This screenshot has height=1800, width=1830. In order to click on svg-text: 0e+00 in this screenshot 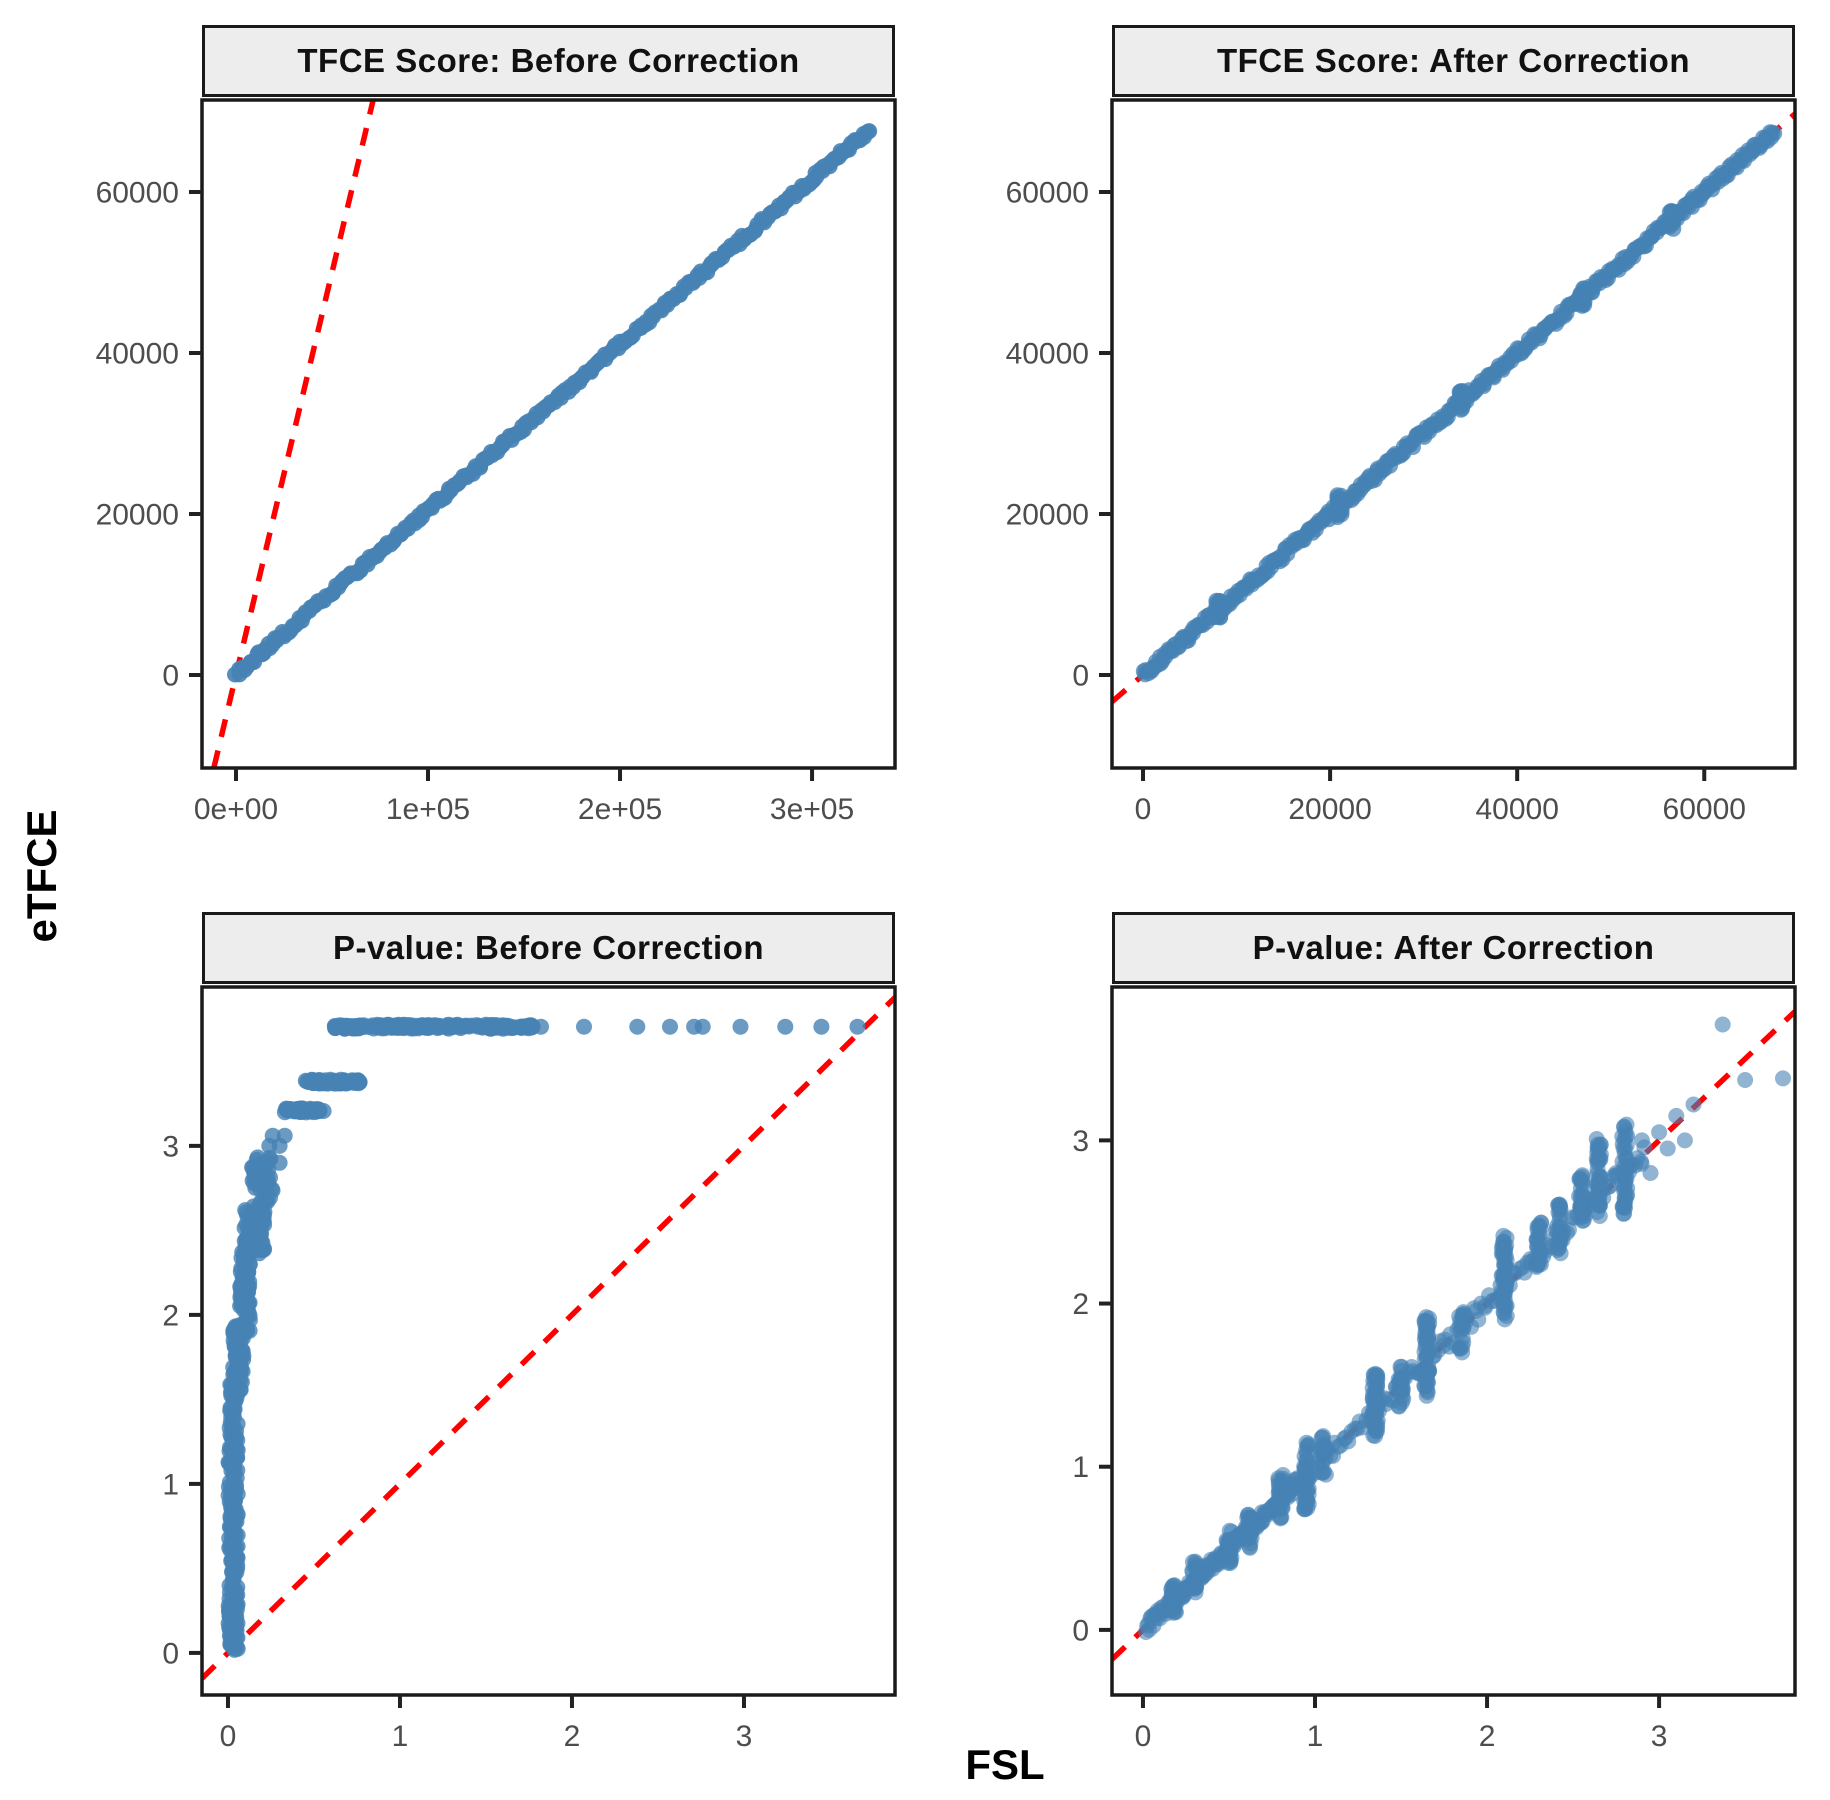, I will do `click(236, 809)`.